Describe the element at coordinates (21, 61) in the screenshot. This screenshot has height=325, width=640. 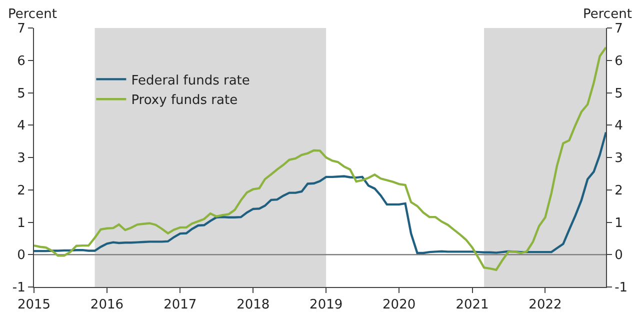
I see `y-tick-label: 6` at that location.